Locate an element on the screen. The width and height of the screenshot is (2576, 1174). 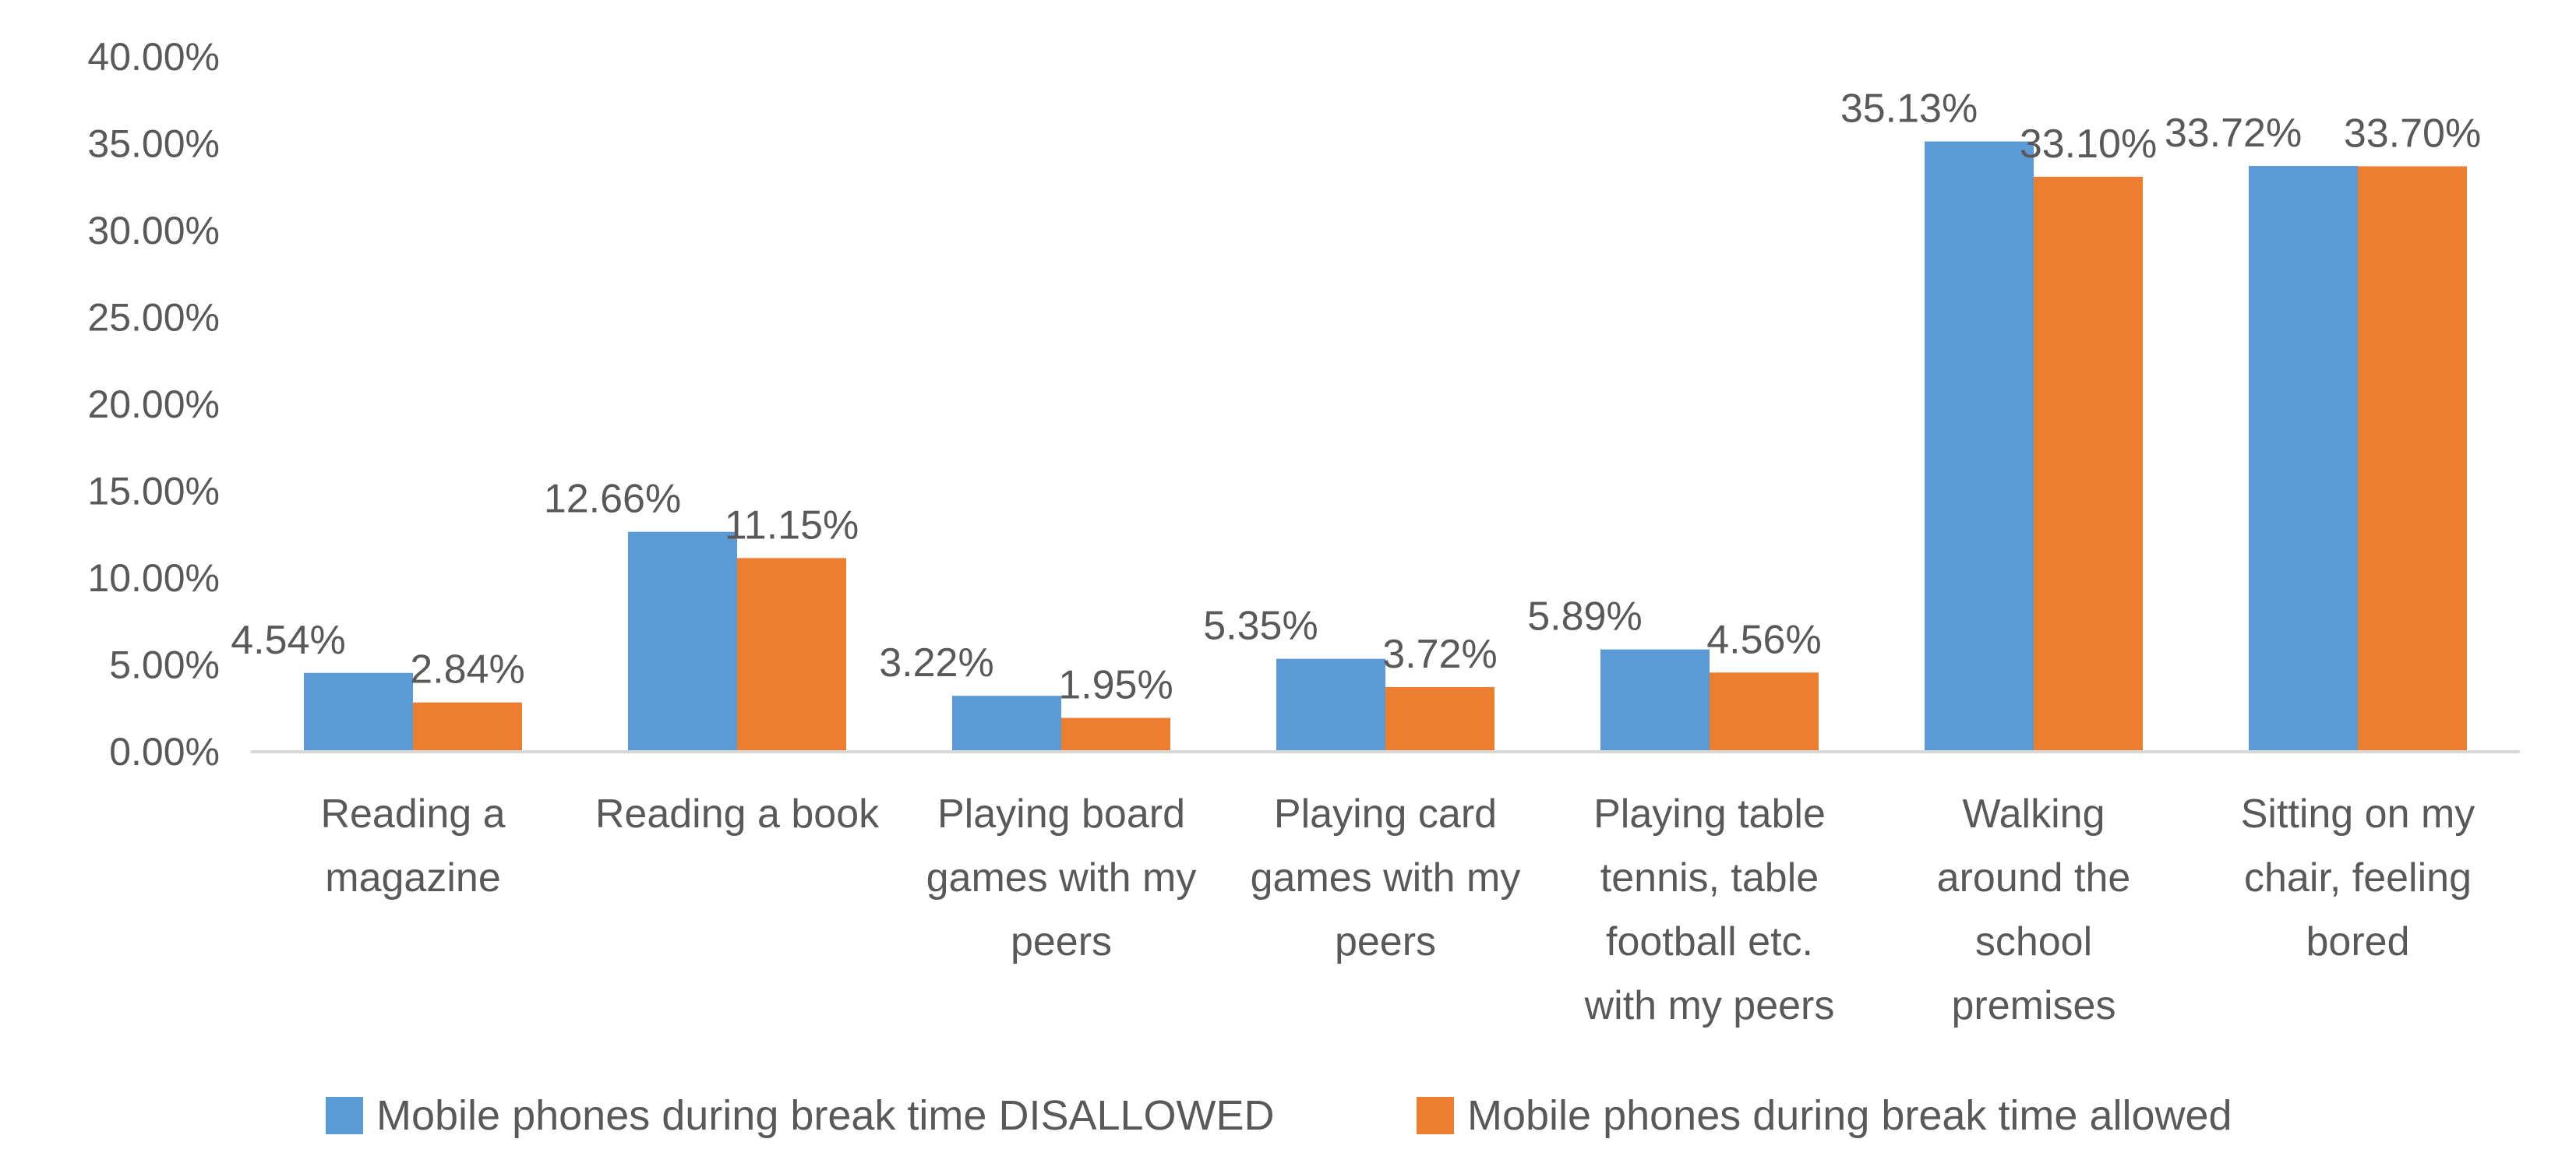
legend-label: Mobile phones during break time allowed is located at coordinates (1849, 1115).